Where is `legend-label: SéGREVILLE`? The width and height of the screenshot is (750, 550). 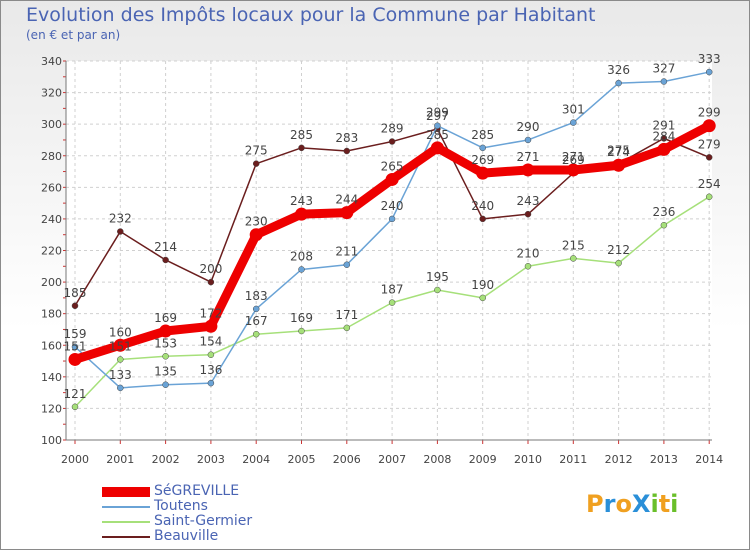
legend-label: SéGREVILLE is located at coordinates (197, 491).